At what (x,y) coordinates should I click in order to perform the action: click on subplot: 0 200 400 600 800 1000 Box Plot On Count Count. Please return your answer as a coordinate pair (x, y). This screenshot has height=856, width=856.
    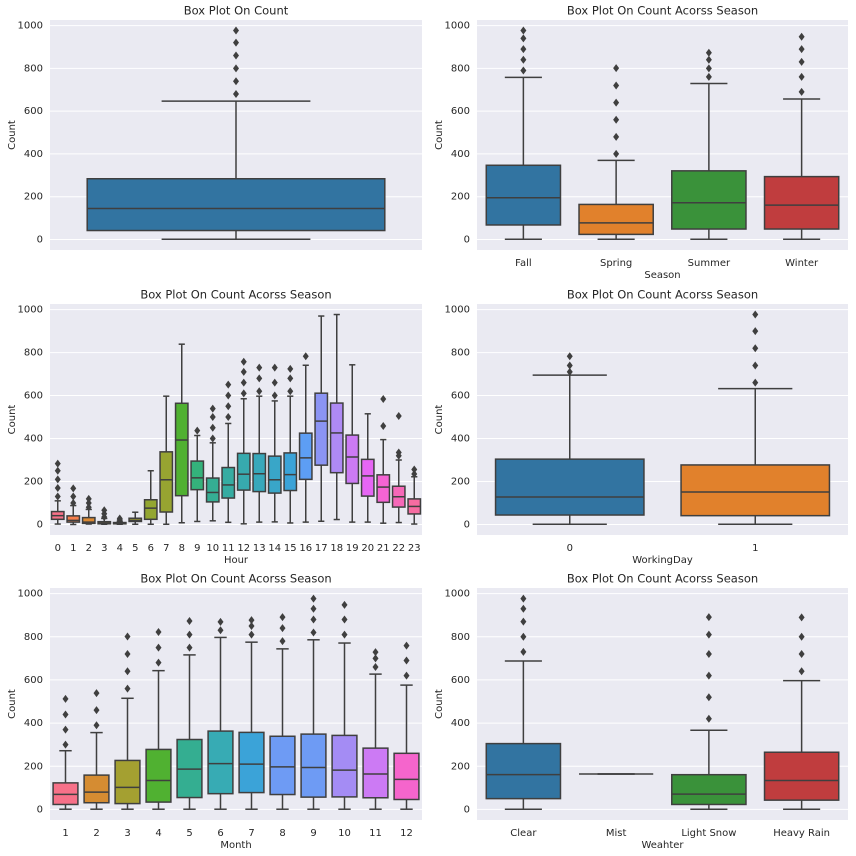
    Looking at the image, I should click on (214, 127).